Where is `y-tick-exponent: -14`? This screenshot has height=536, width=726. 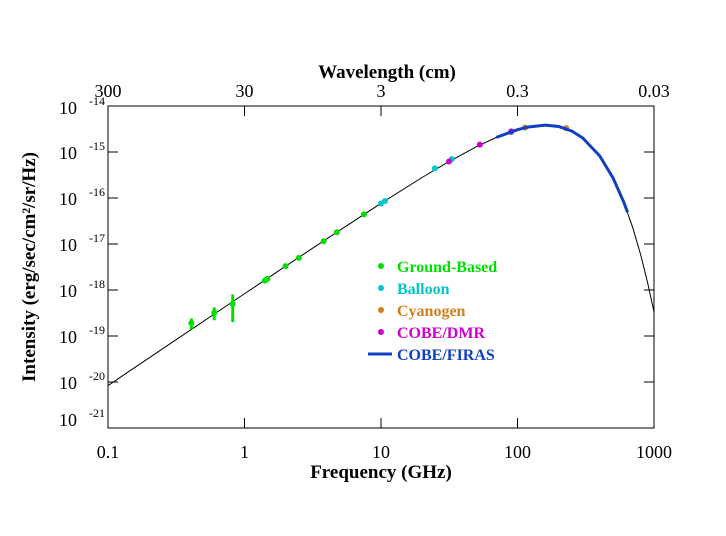
y-tick-exponent: -14 is located at coordinates (97, 101).